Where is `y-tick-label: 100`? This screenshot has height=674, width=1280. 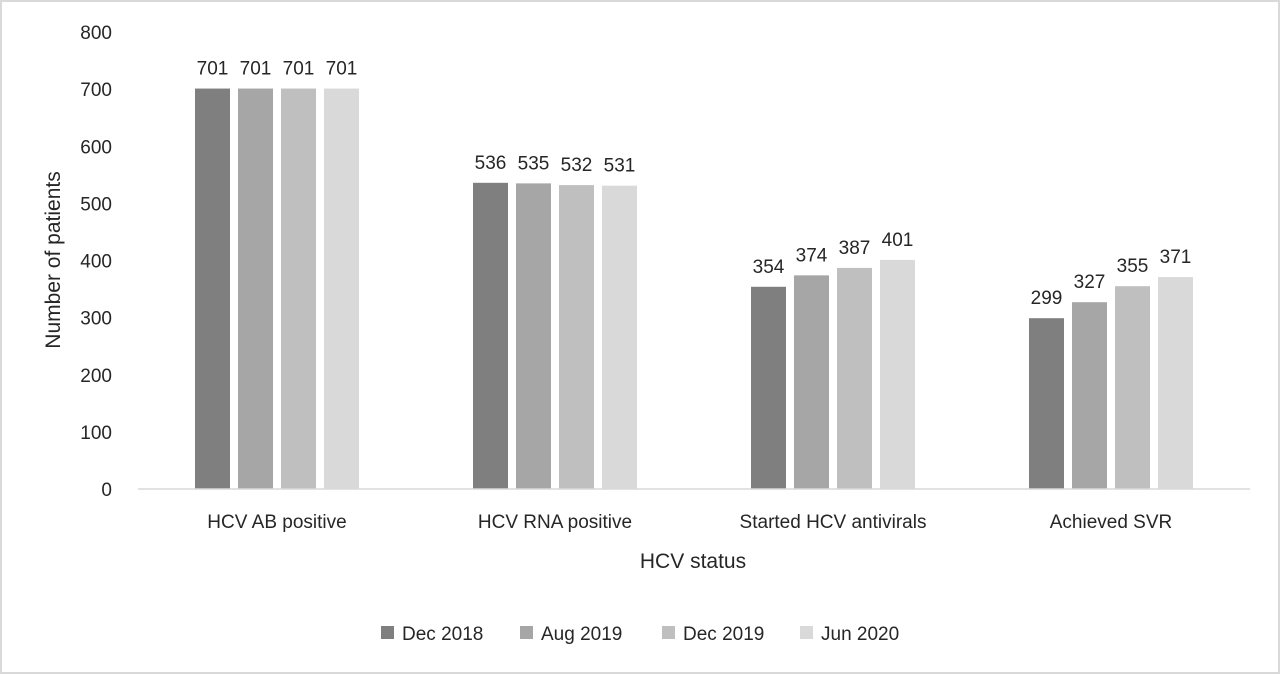
y-tick-label: 100 is located at coordinates (96, 433).